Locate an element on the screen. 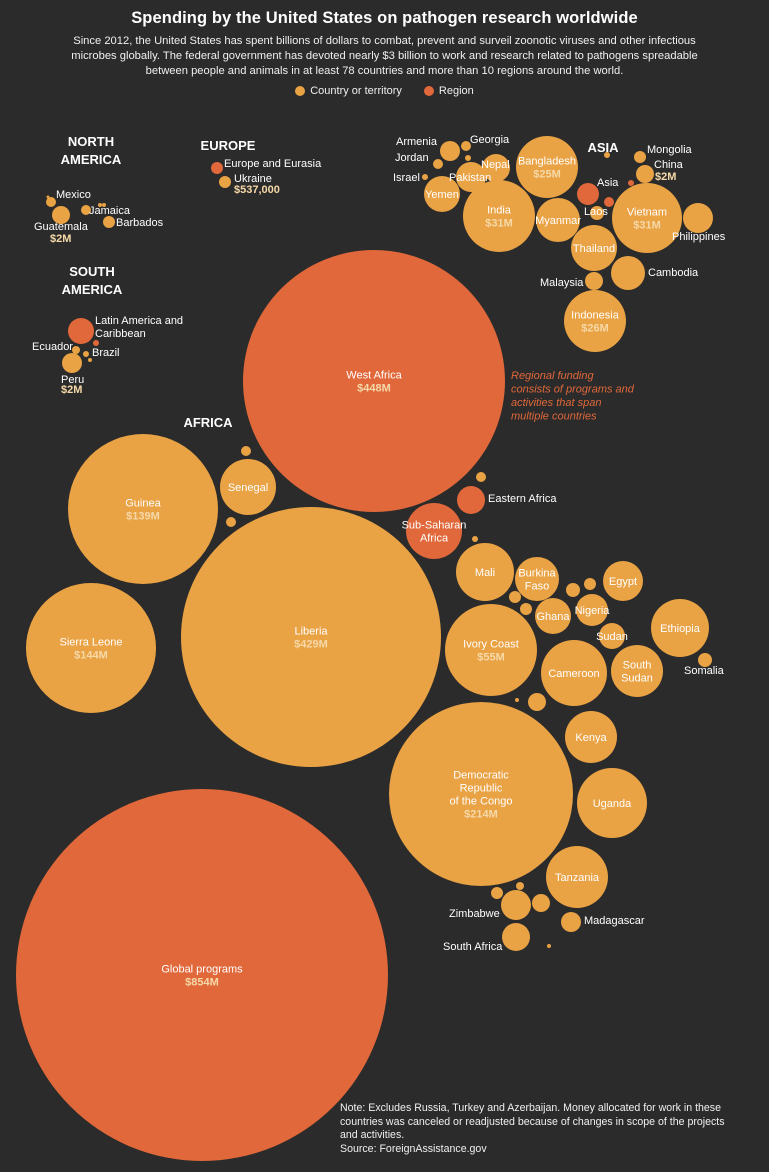  bubble-circle-bangladesh is located at coordinates (547, 167).